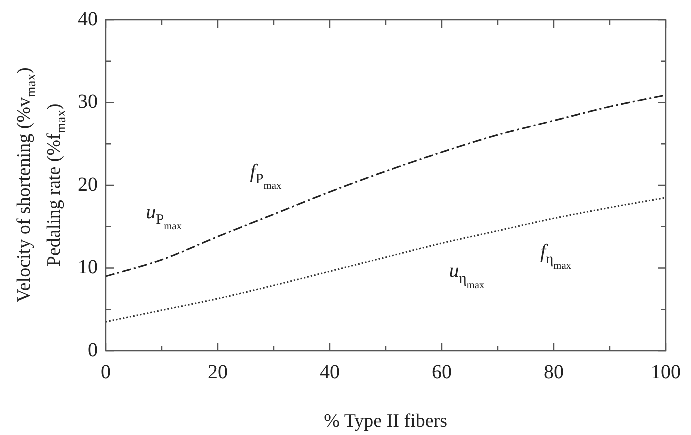 The image size is (691, 435). I want to click on y-tick-label: 20, so click(88, 185).